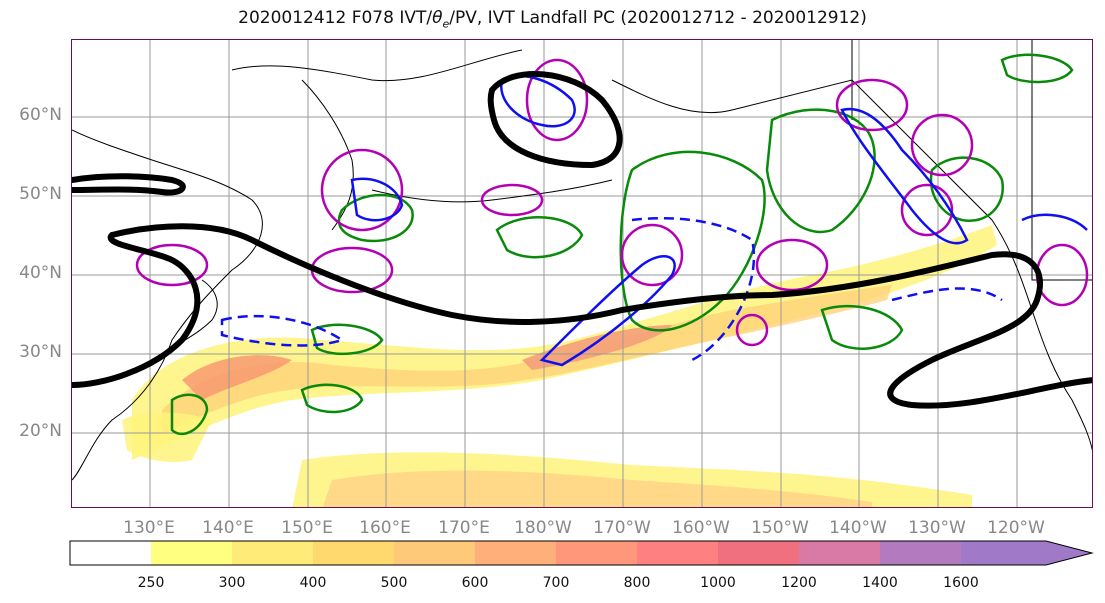 This screenshot has height=603, width=1105. I want to click on lon-label-160w: 160°W, so click(701, 528).